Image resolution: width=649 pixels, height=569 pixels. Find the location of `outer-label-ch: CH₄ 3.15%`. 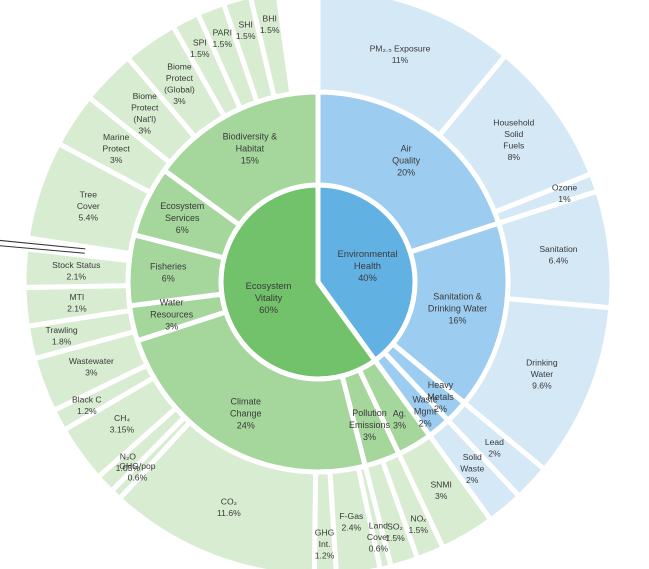

outer-label-ch: CH₄ 3.15% is located at coordinates (122, 424).